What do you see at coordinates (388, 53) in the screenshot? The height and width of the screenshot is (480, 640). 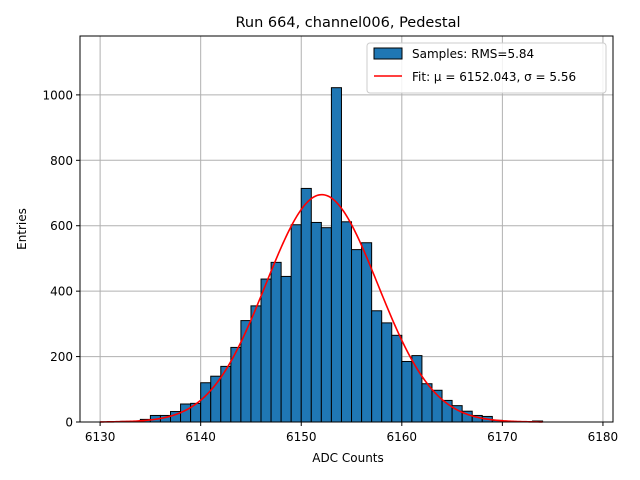 I see `legend-samples-swatch` at bounding box center [388, 53].